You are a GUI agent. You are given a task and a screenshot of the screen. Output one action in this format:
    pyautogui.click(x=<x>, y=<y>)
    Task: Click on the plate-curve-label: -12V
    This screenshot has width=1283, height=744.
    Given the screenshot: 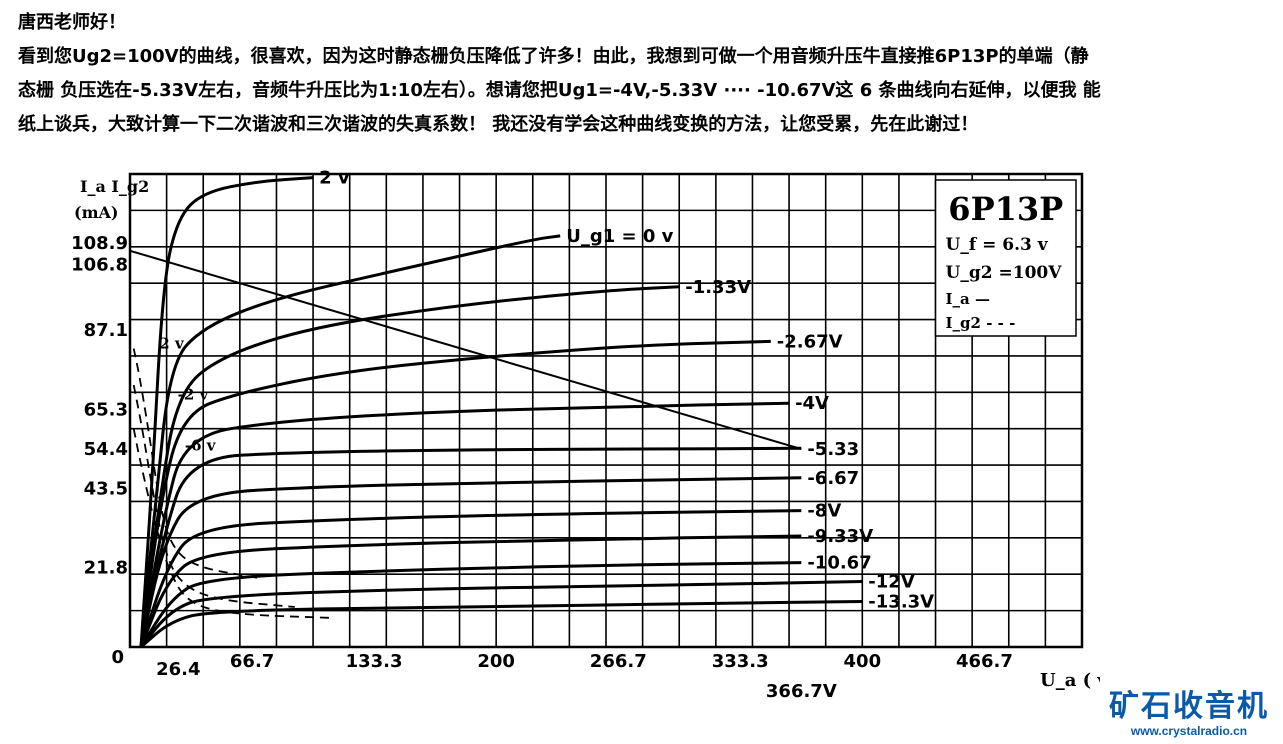 What is the action you would take?
    pyautogui.click(x=891, y=582)
    